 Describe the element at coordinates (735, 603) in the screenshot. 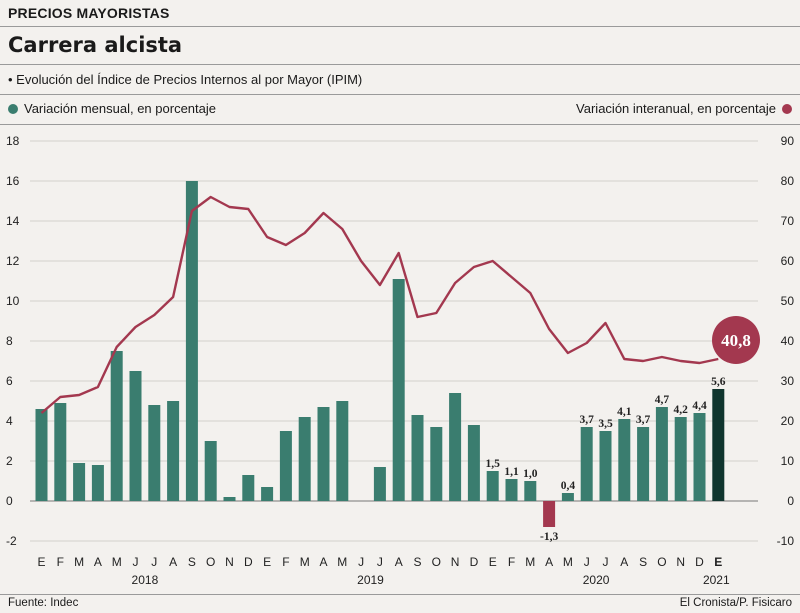

I see `credit-note: El Cronista/P. Fisicaro` at that location.